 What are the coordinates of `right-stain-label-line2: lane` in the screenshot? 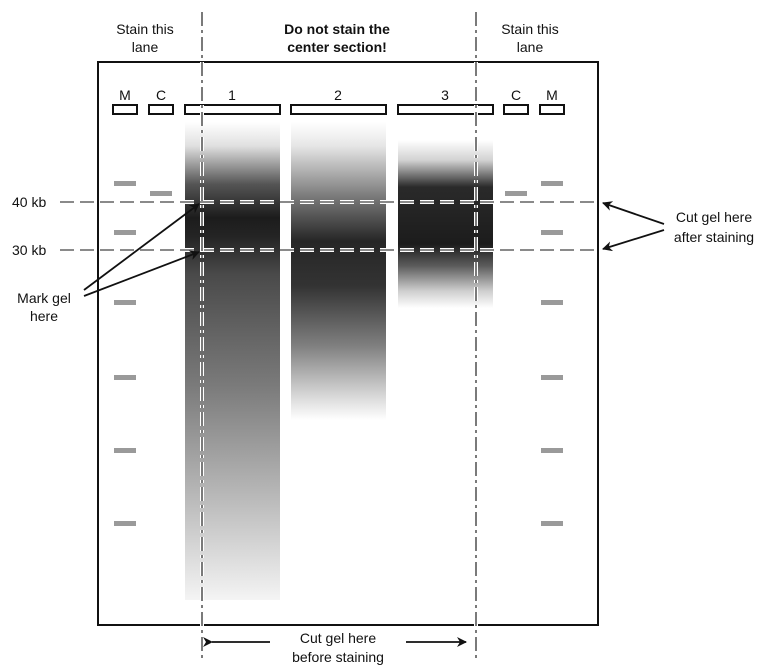 It's located at (530, 47).